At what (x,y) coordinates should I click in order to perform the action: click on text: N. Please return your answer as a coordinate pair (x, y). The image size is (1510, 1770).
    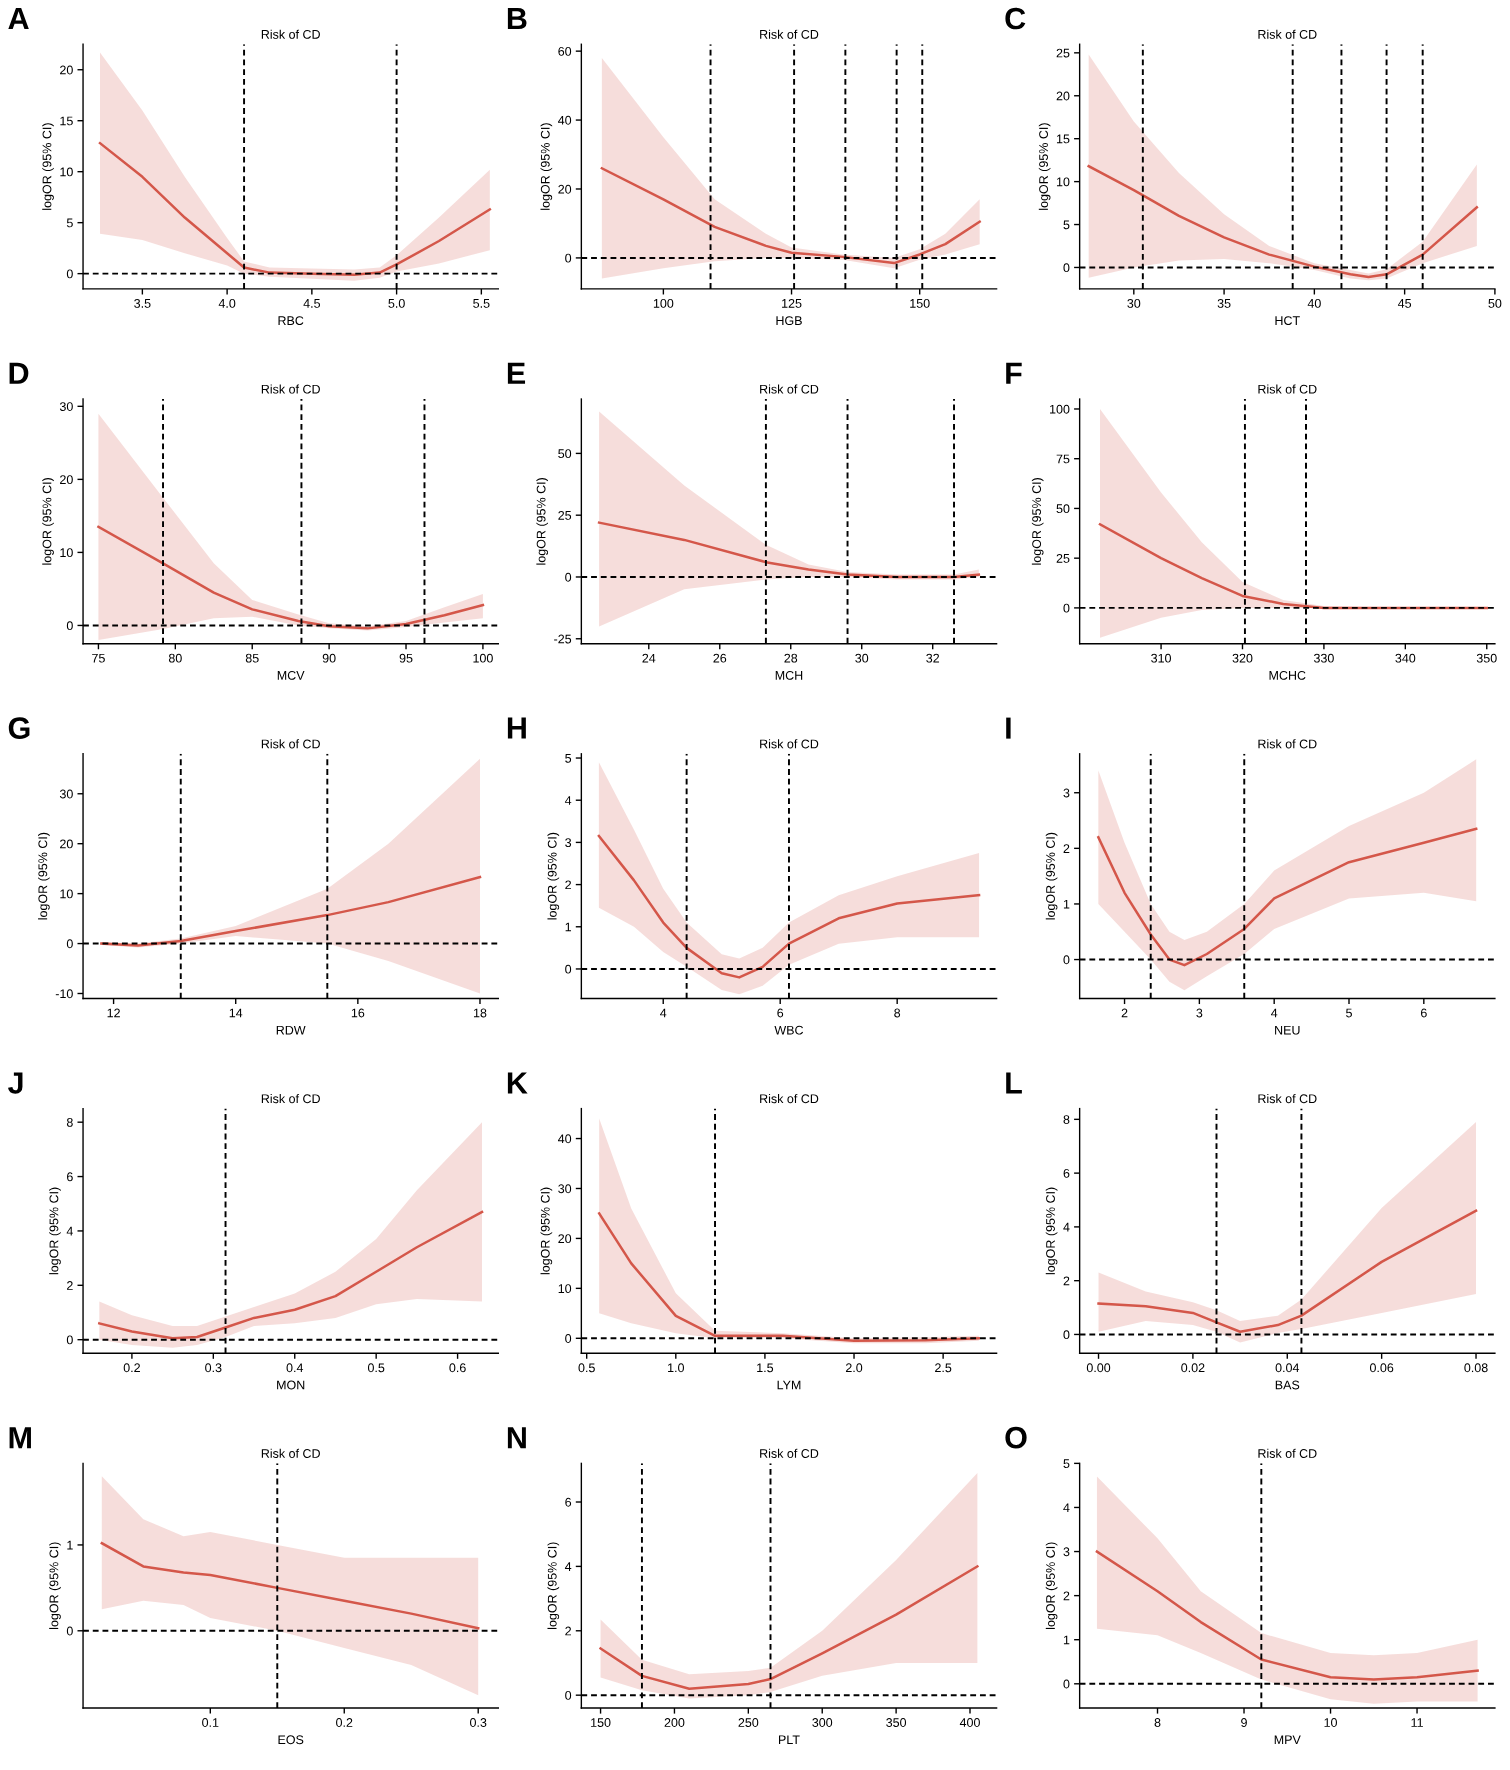
    Looking at the image, I should click on (516, 1438).